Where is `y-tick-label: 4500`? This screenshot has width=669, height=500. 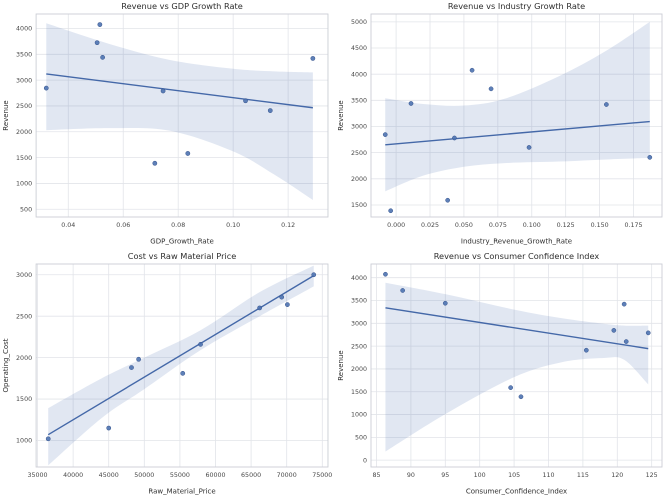 y-tick-label: 4500 is located at coordinates (359, 48).